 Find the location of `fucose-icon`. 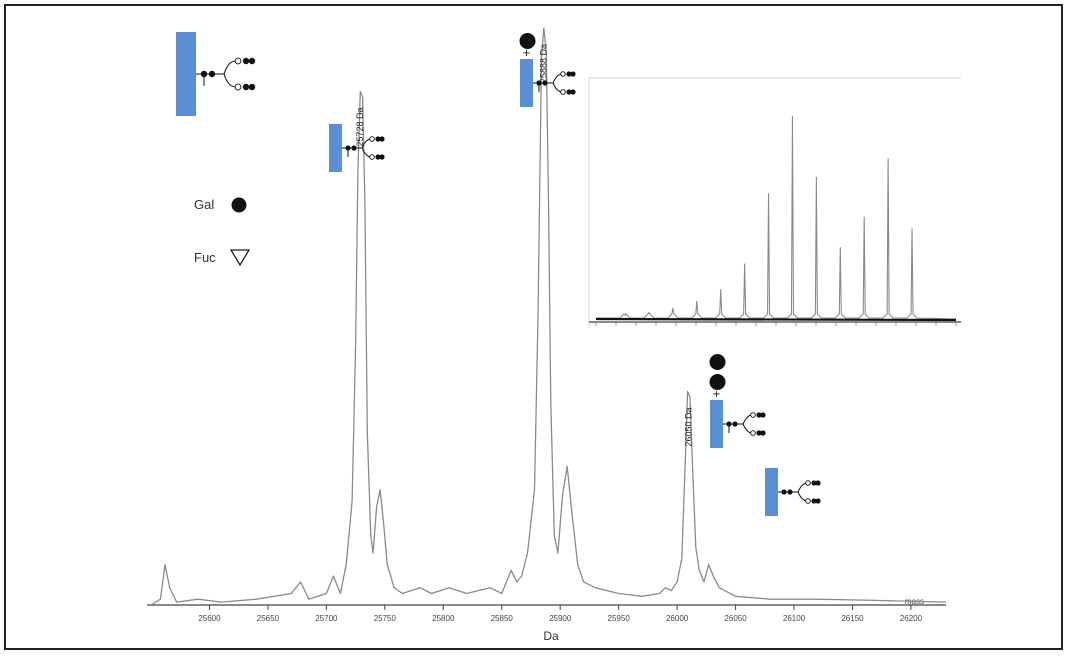

fucose-icon is located at coordinates (240, 258).